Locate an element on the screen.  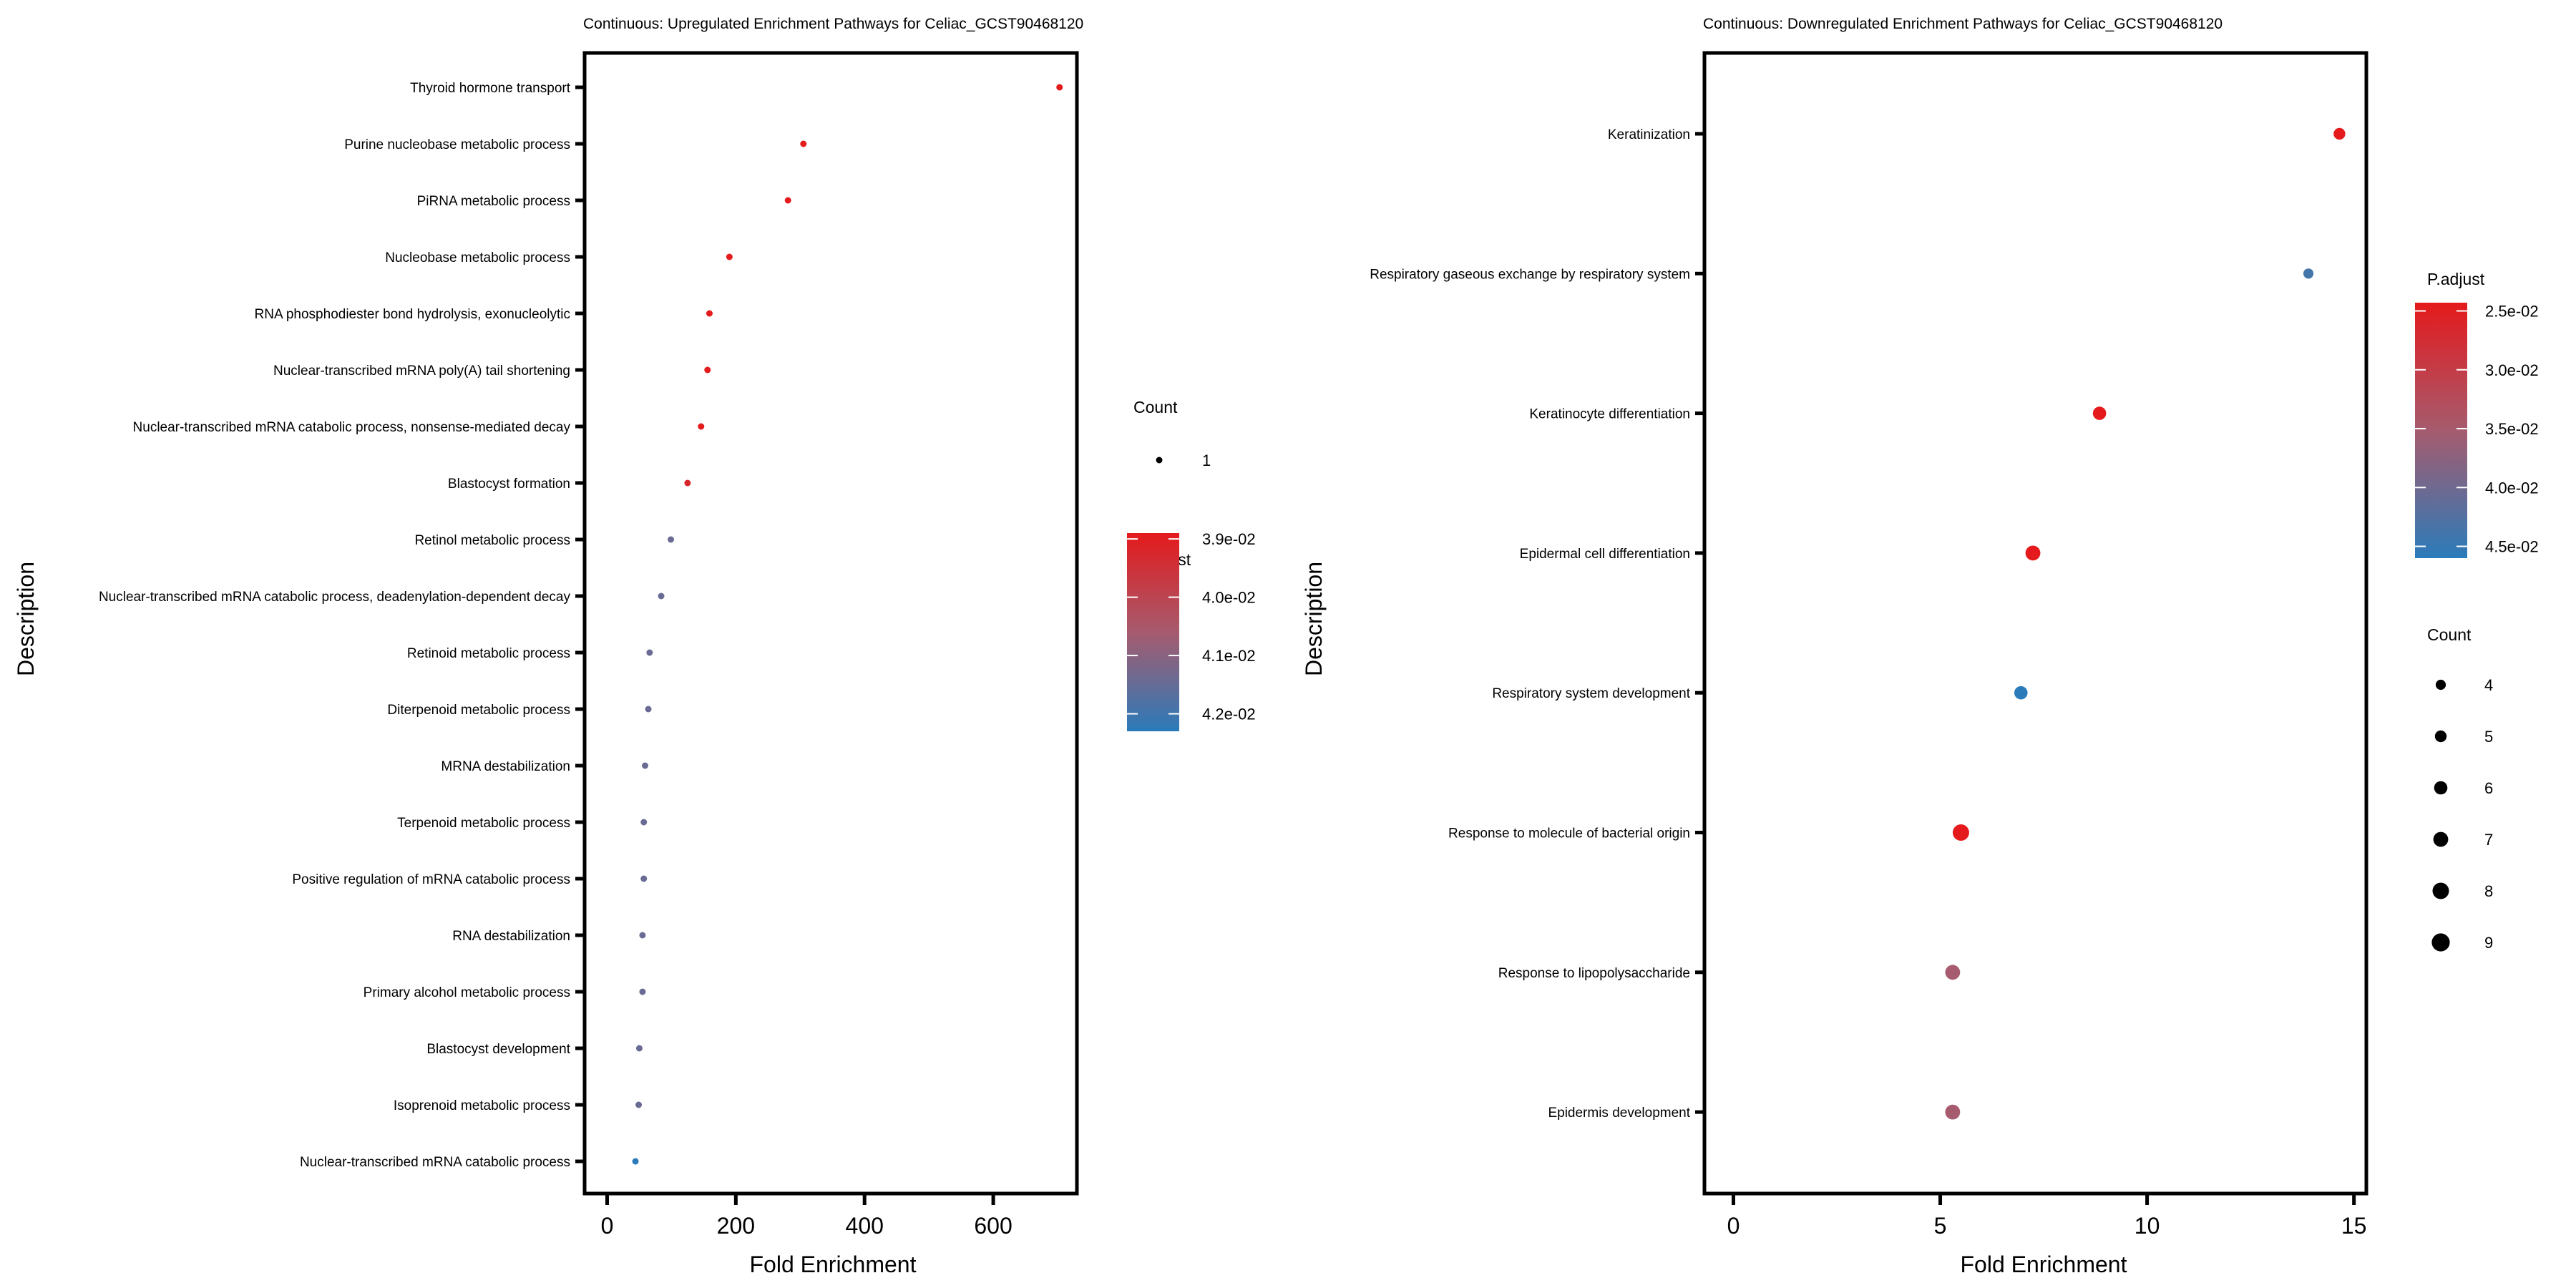
colorbar-label: 4.5e-02 is located at coordinates (2512, 547).